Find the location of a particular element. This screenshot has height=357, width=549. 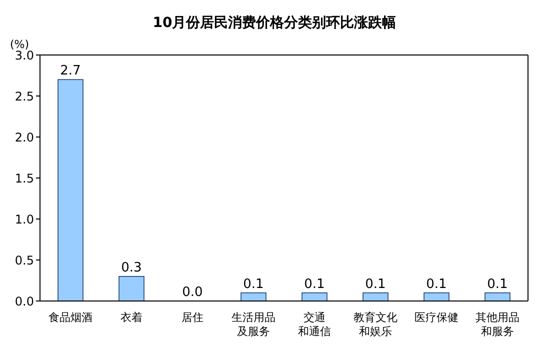

x-tick-label: 衣着 is located at coordinates (131, 317).